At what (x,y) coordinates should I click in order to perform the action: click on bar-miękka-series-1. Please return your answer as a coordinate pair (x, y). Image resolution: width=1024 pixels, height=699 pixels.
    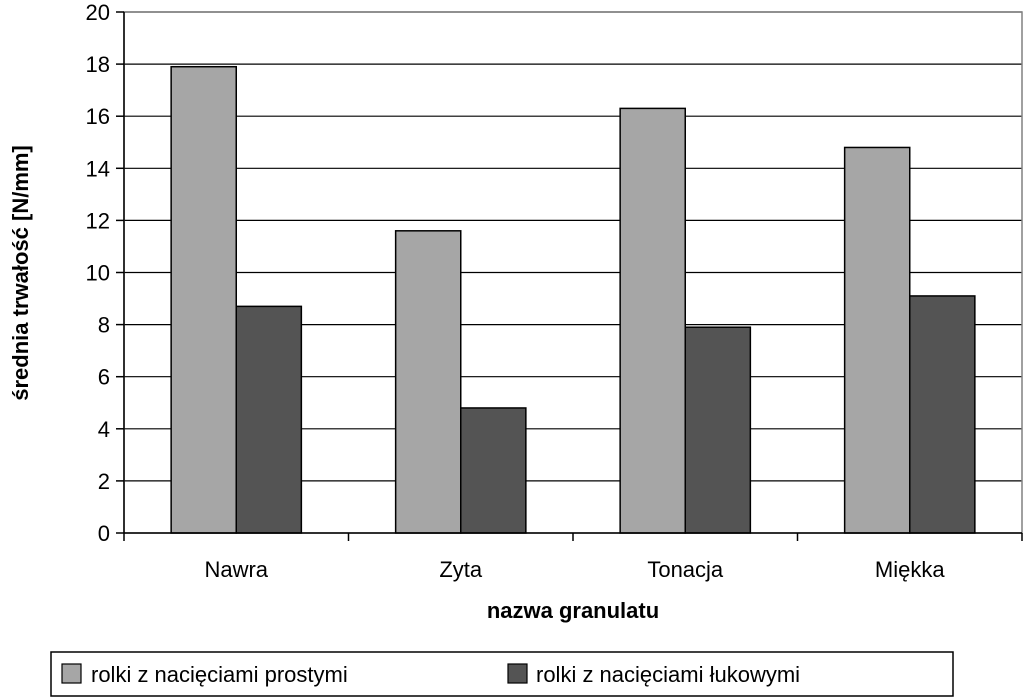
    Looking at the image, I should click on (877, 340).